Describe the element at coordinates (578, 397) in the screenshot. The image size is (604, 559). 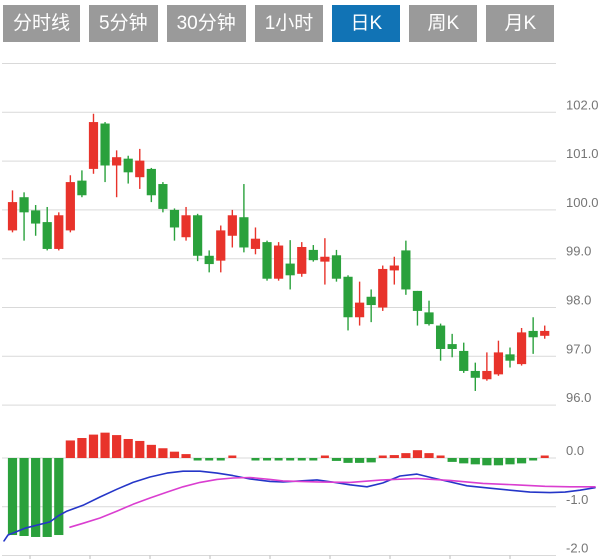
I see `price-axis-label: 96.0` at that location.